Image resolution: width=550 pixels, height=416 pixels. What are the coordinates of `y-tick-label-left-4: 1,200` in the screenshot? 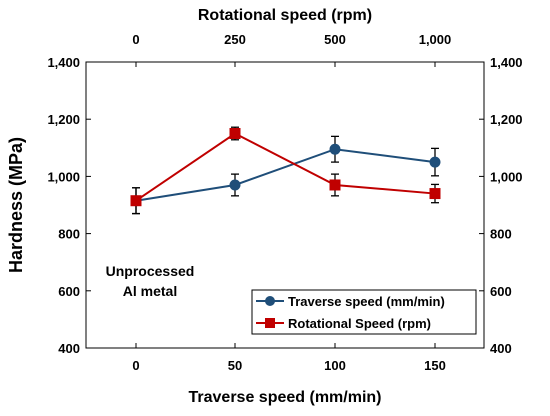 It's located at (63, 119).